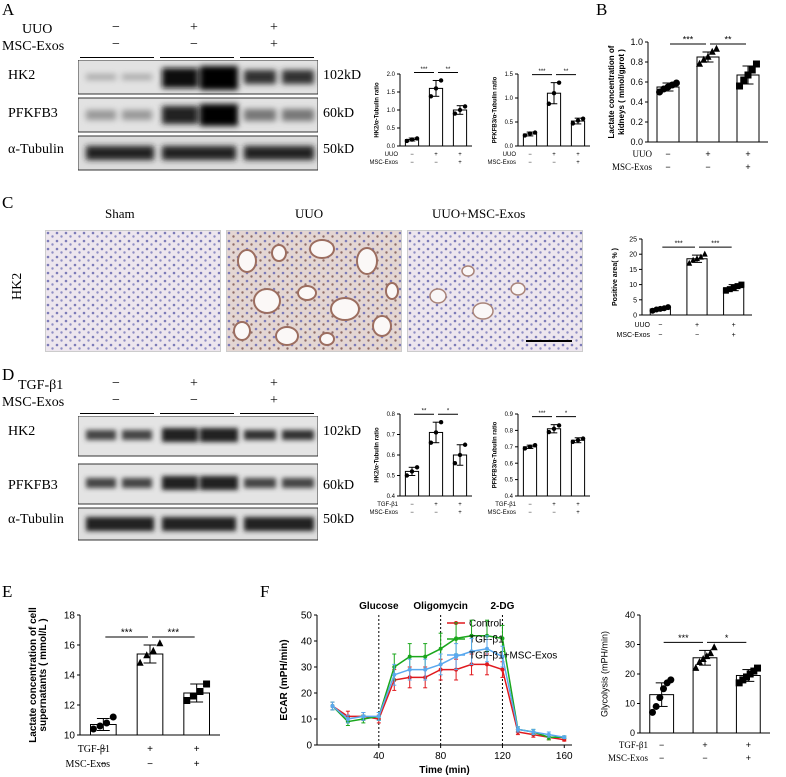 Image resolution: width=786 pixels, height=777 pixels. What do you see at coordinates (33, 402) in the screenshot?
I see `factor-label-msc-exos: MSC-Exos` at bounding box center [33, 402].